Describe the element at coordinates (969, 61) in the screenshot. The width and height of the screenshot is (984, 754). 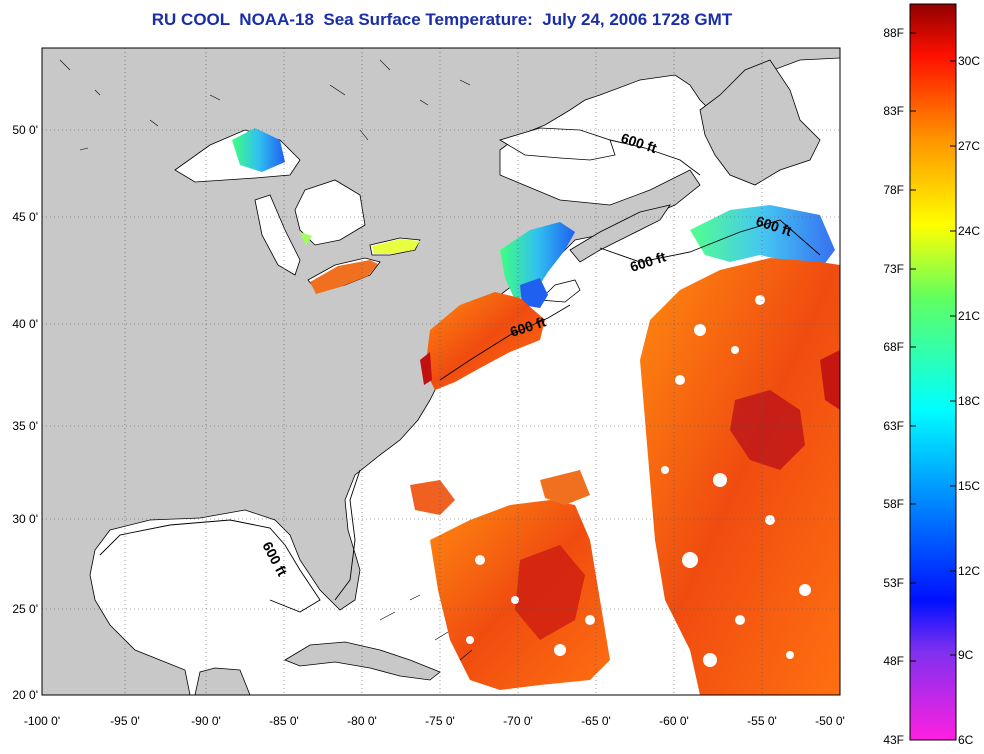
I see `colorbar-c-label: 30C` at that location.